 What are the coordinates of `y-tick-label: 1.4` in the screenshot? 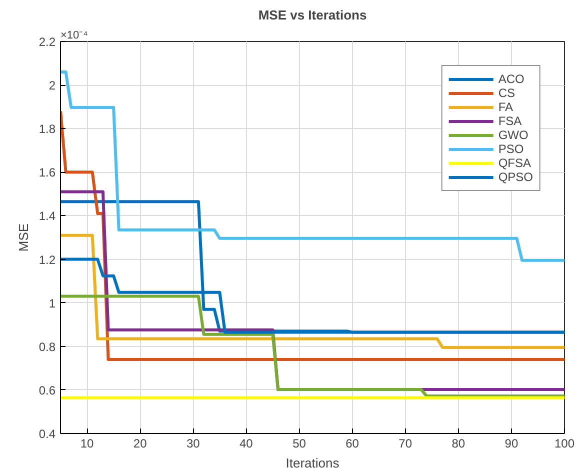 It's located at (47, 216).